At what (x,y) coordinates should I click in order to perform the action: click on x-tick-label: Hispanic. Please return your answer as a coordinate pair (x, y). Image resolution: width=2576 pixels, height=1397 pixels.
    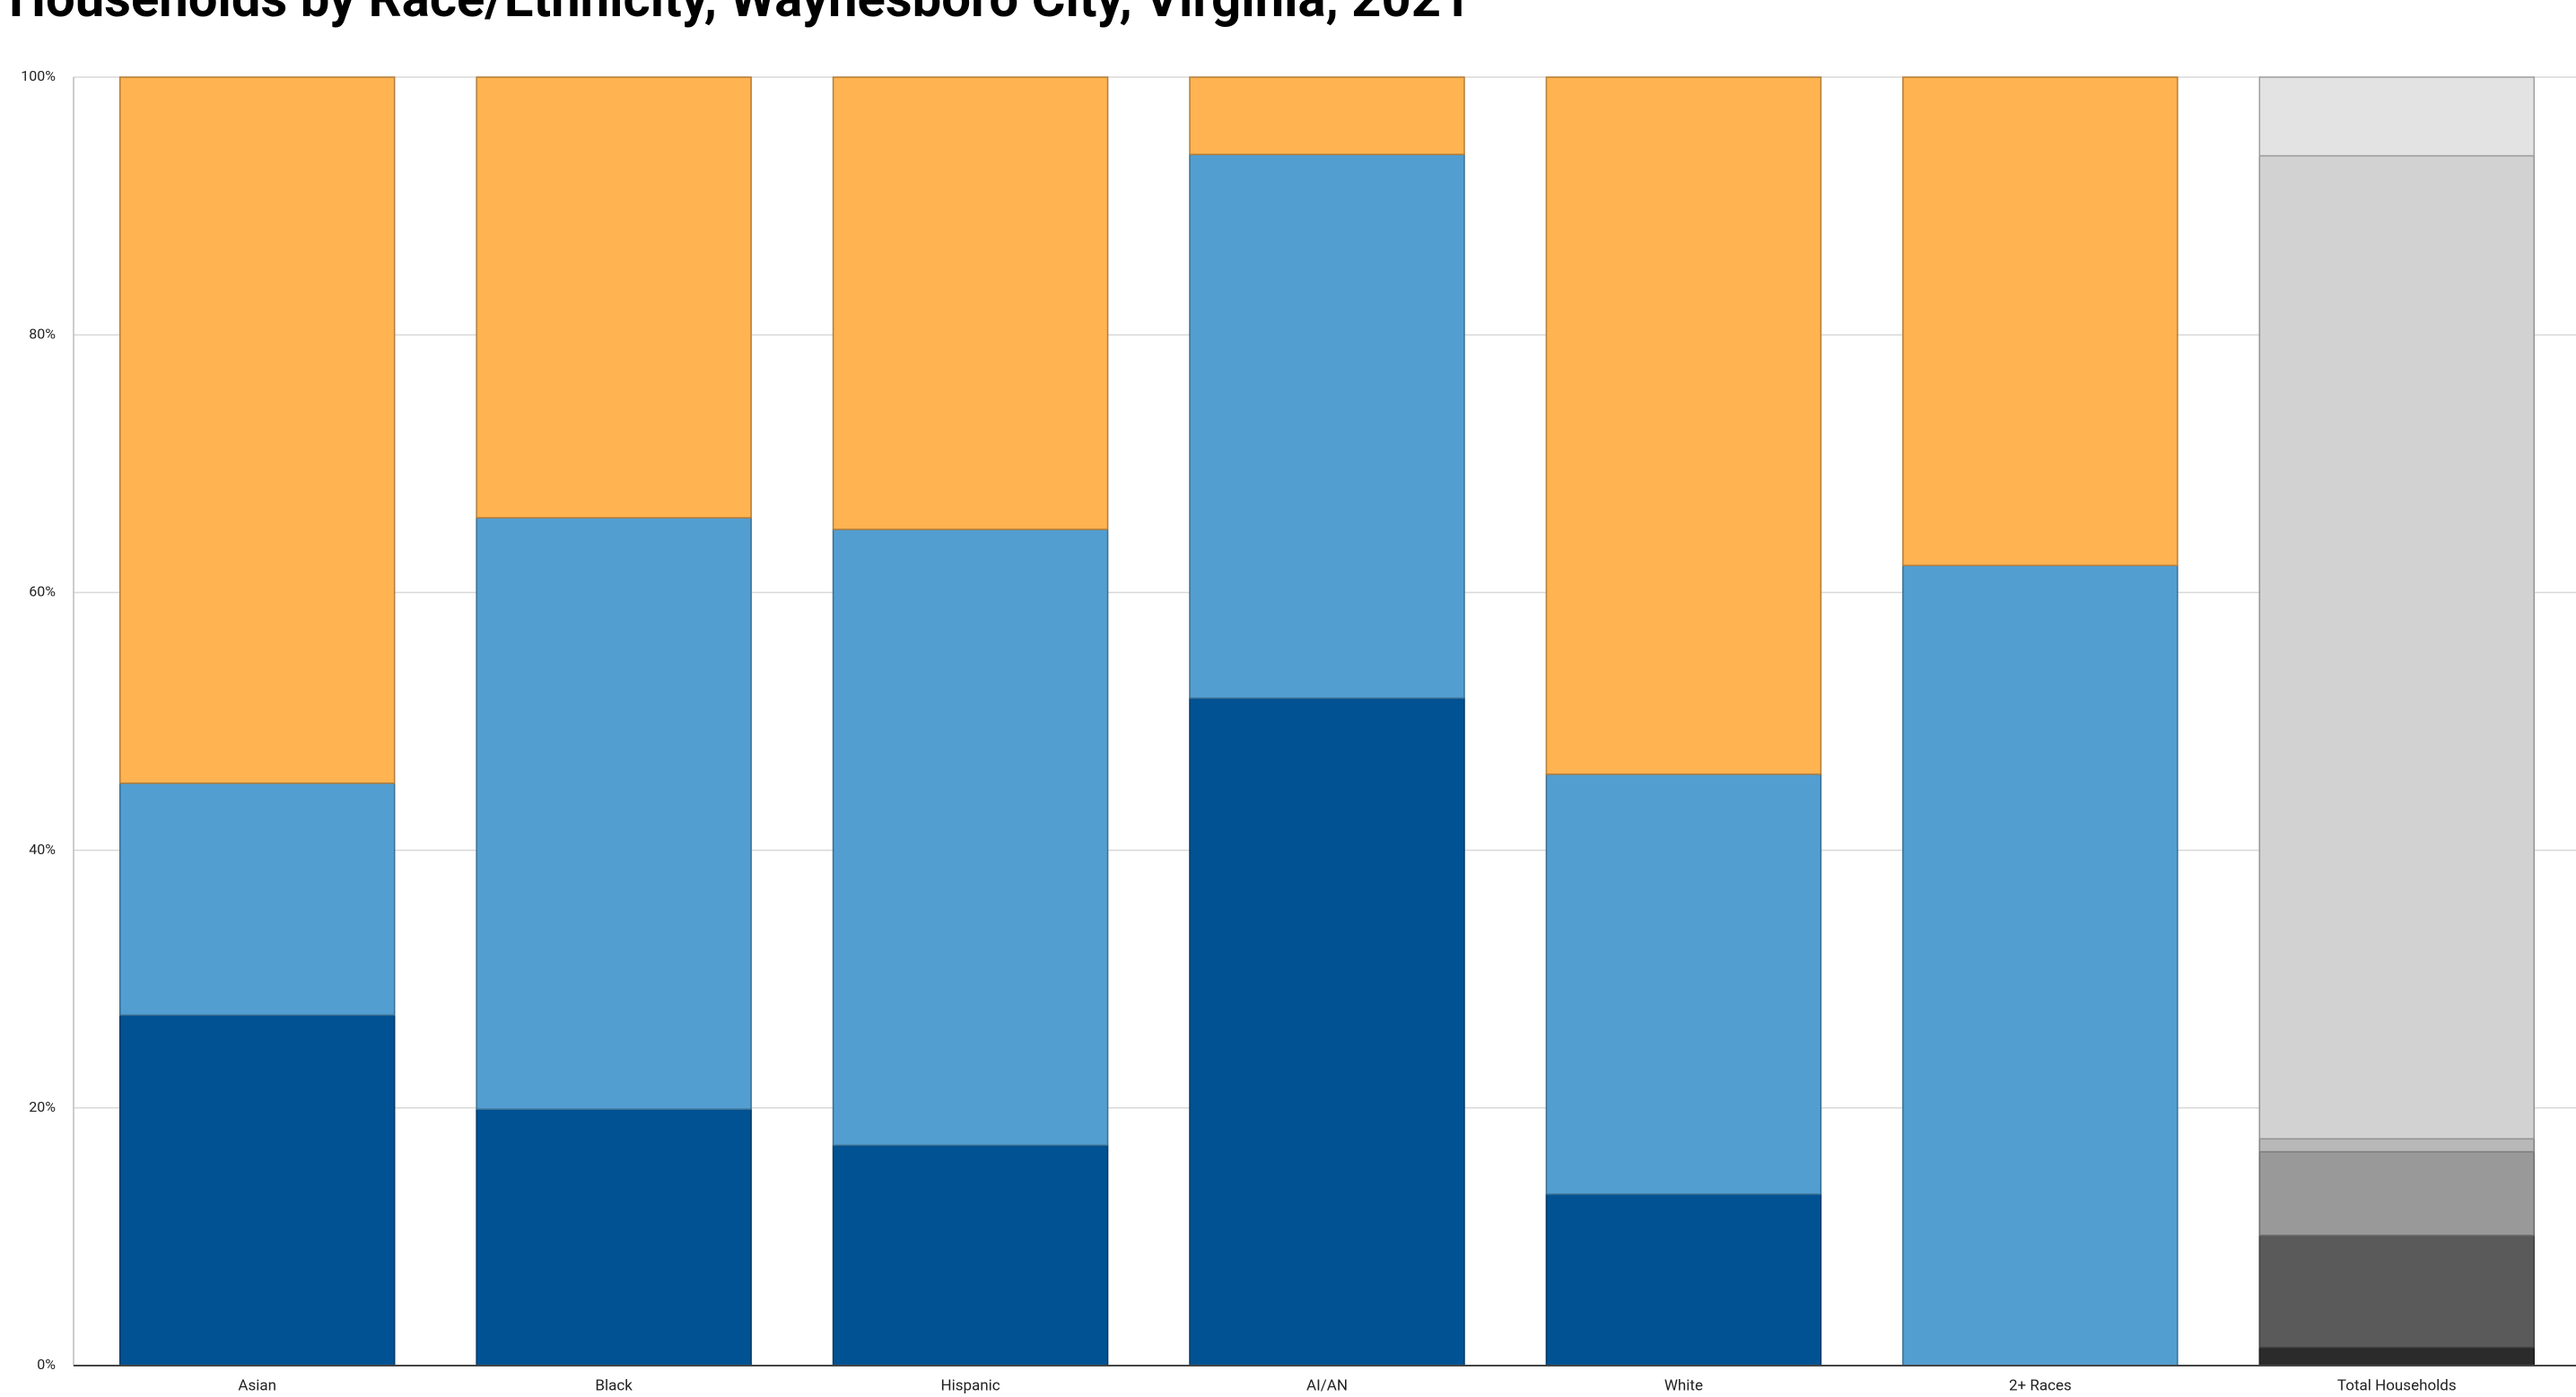
    Looking at the image, I should click on (970, 1385).